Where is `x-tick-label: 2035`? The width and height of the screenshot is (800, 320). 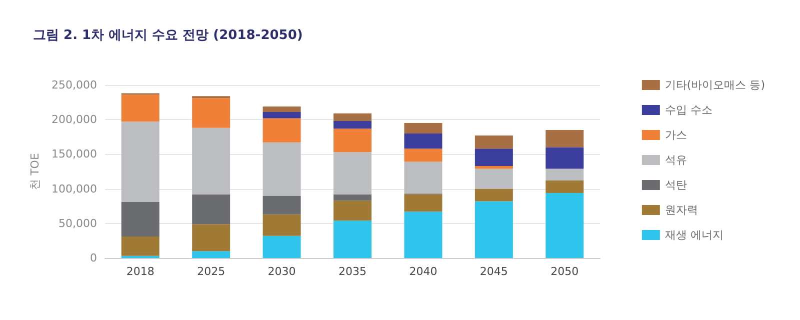
x-tick-label: 2035 is located at coordinates (352, 271).